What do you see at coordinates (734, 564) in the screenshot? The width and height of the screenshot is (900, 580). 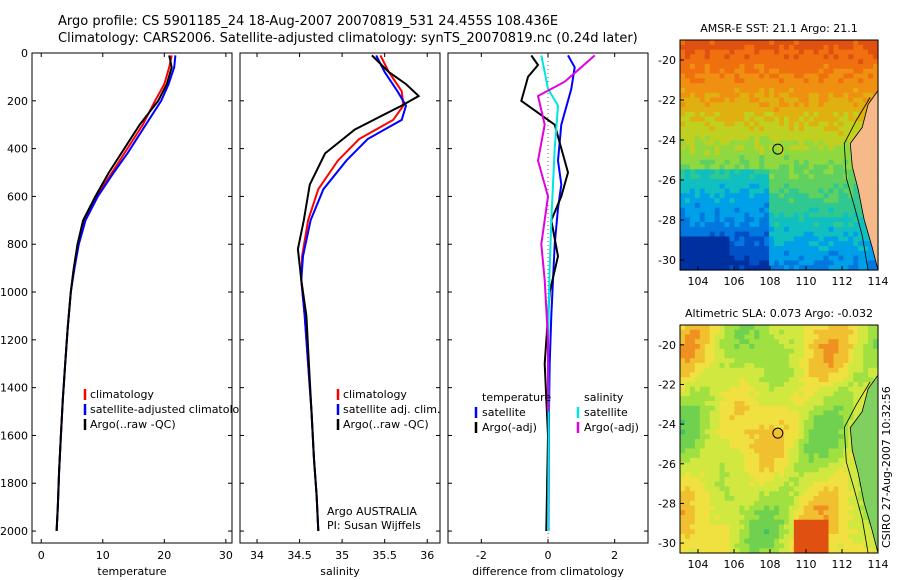 I see `map-x-tick-label: 106` at bounding box center [734, 564].